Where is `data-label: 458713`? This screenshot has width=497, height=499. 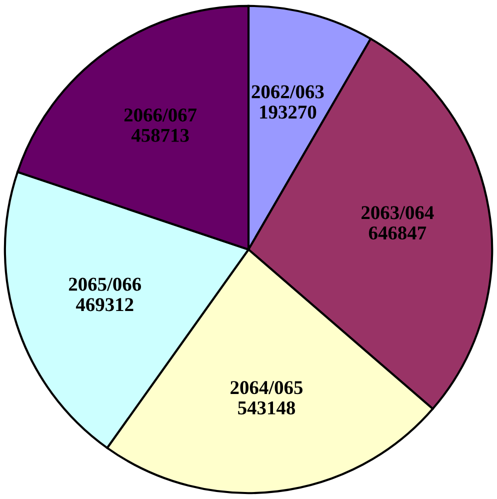 data-label: 458713 is located at coordinates (160, 135).